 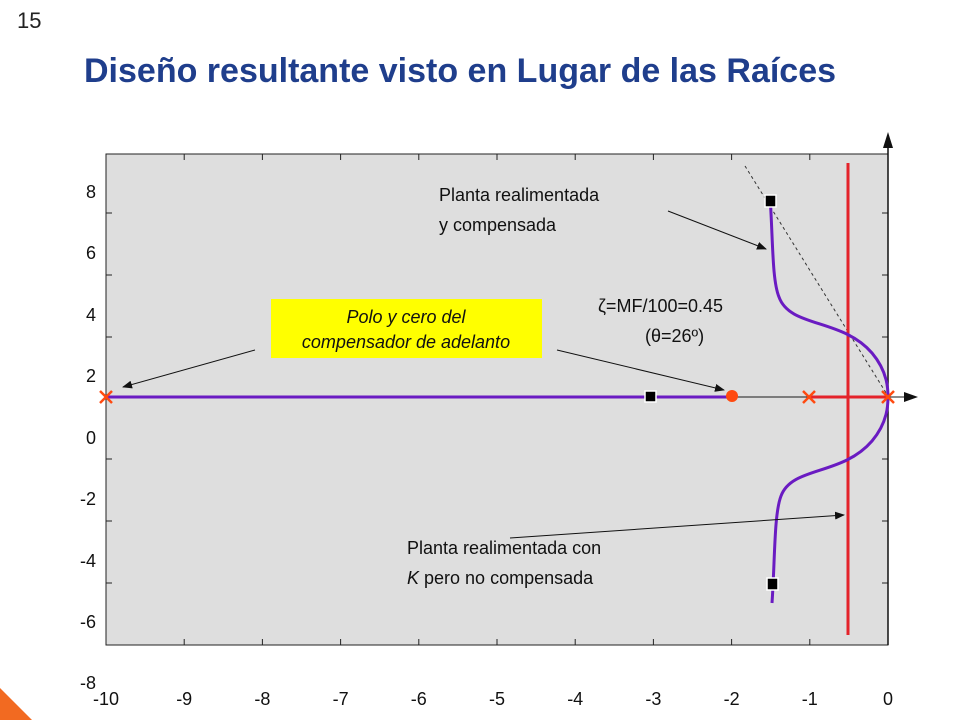 I want to click on y-tick-label: 0, so click(x=91, y=438).